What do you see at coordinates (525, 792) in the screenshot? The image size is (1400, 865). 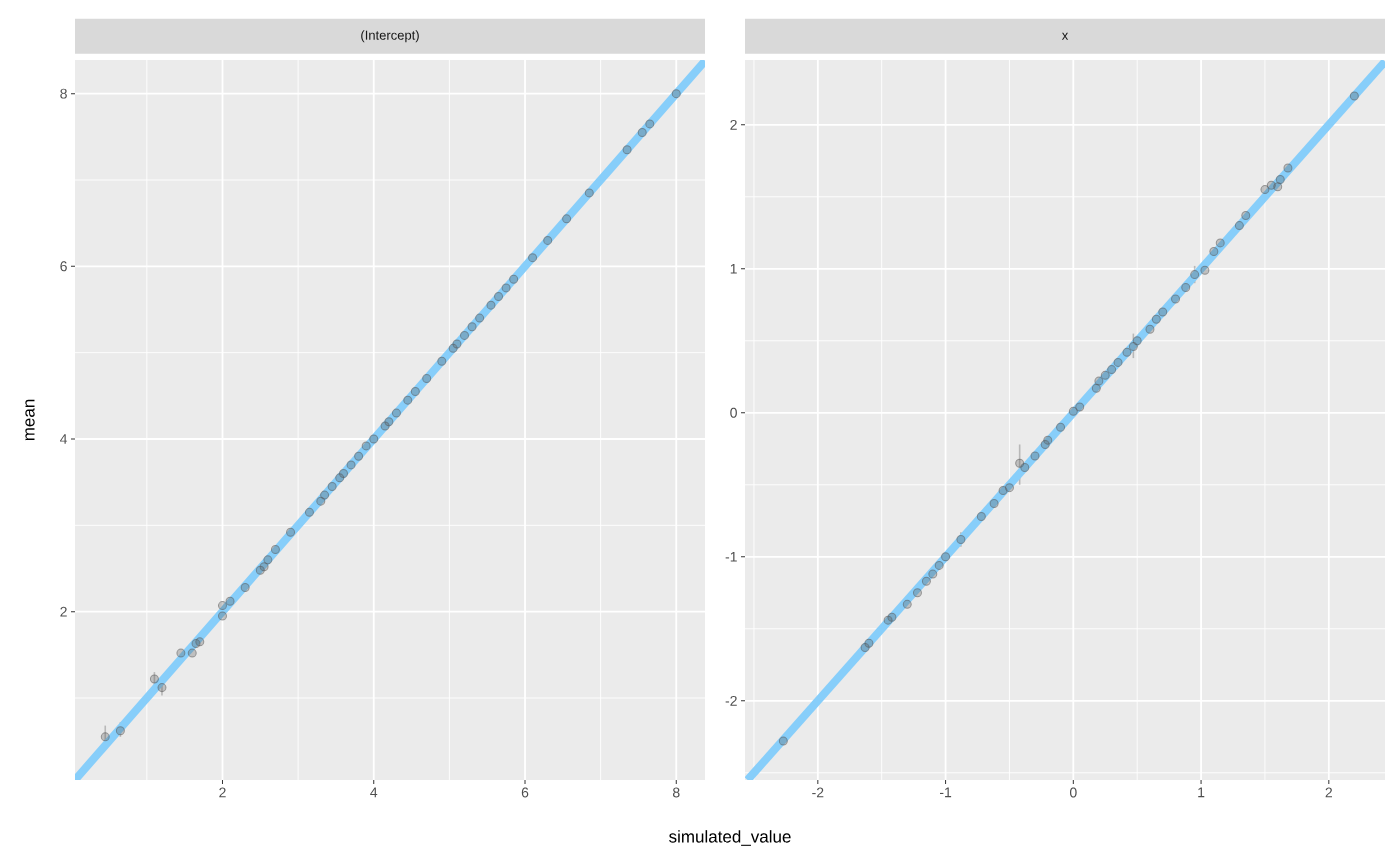 I see `x-tick-label: 6` at bounding box center [525, 792].